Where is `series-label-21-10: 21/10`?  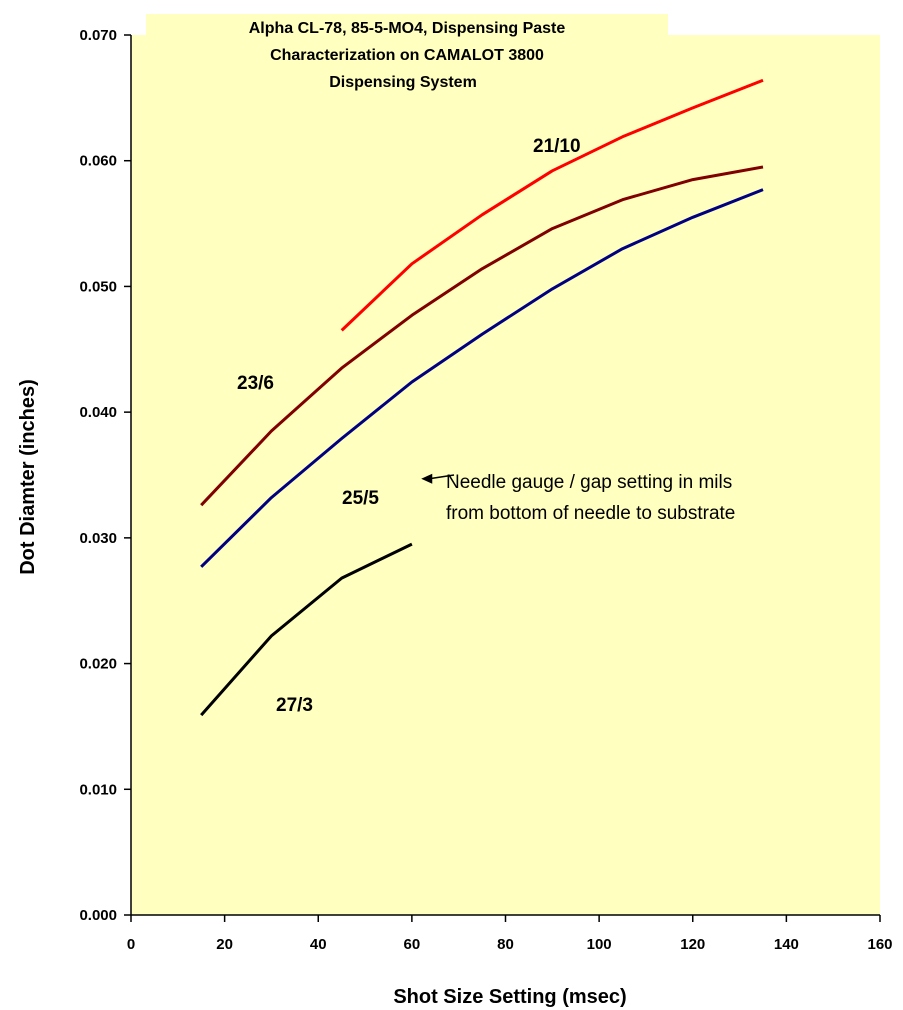
series-label-21-10: 21/10 is located at coordinates (557, 146).